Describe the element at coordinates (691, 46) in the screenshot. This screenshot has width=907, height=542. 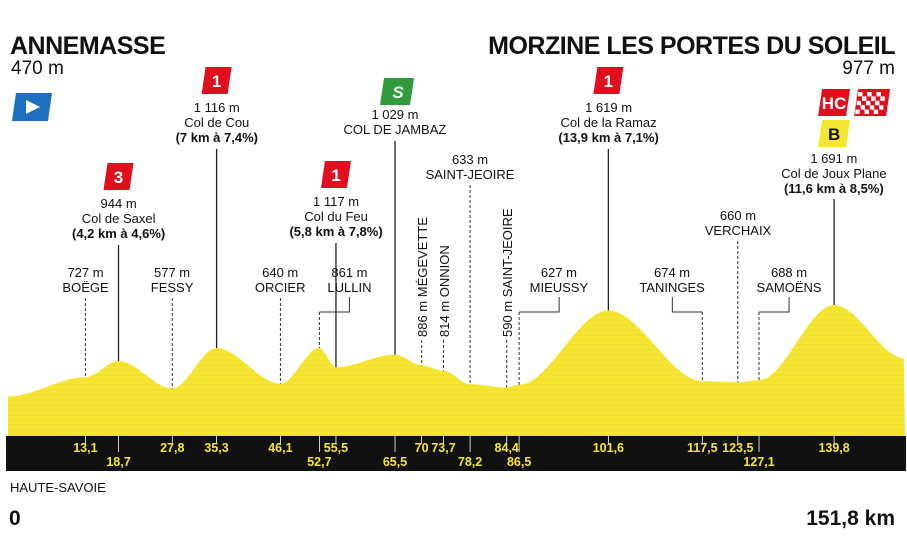
I see `finish-town: MORZINE LES PORTES DU SOLEIL` at that location.